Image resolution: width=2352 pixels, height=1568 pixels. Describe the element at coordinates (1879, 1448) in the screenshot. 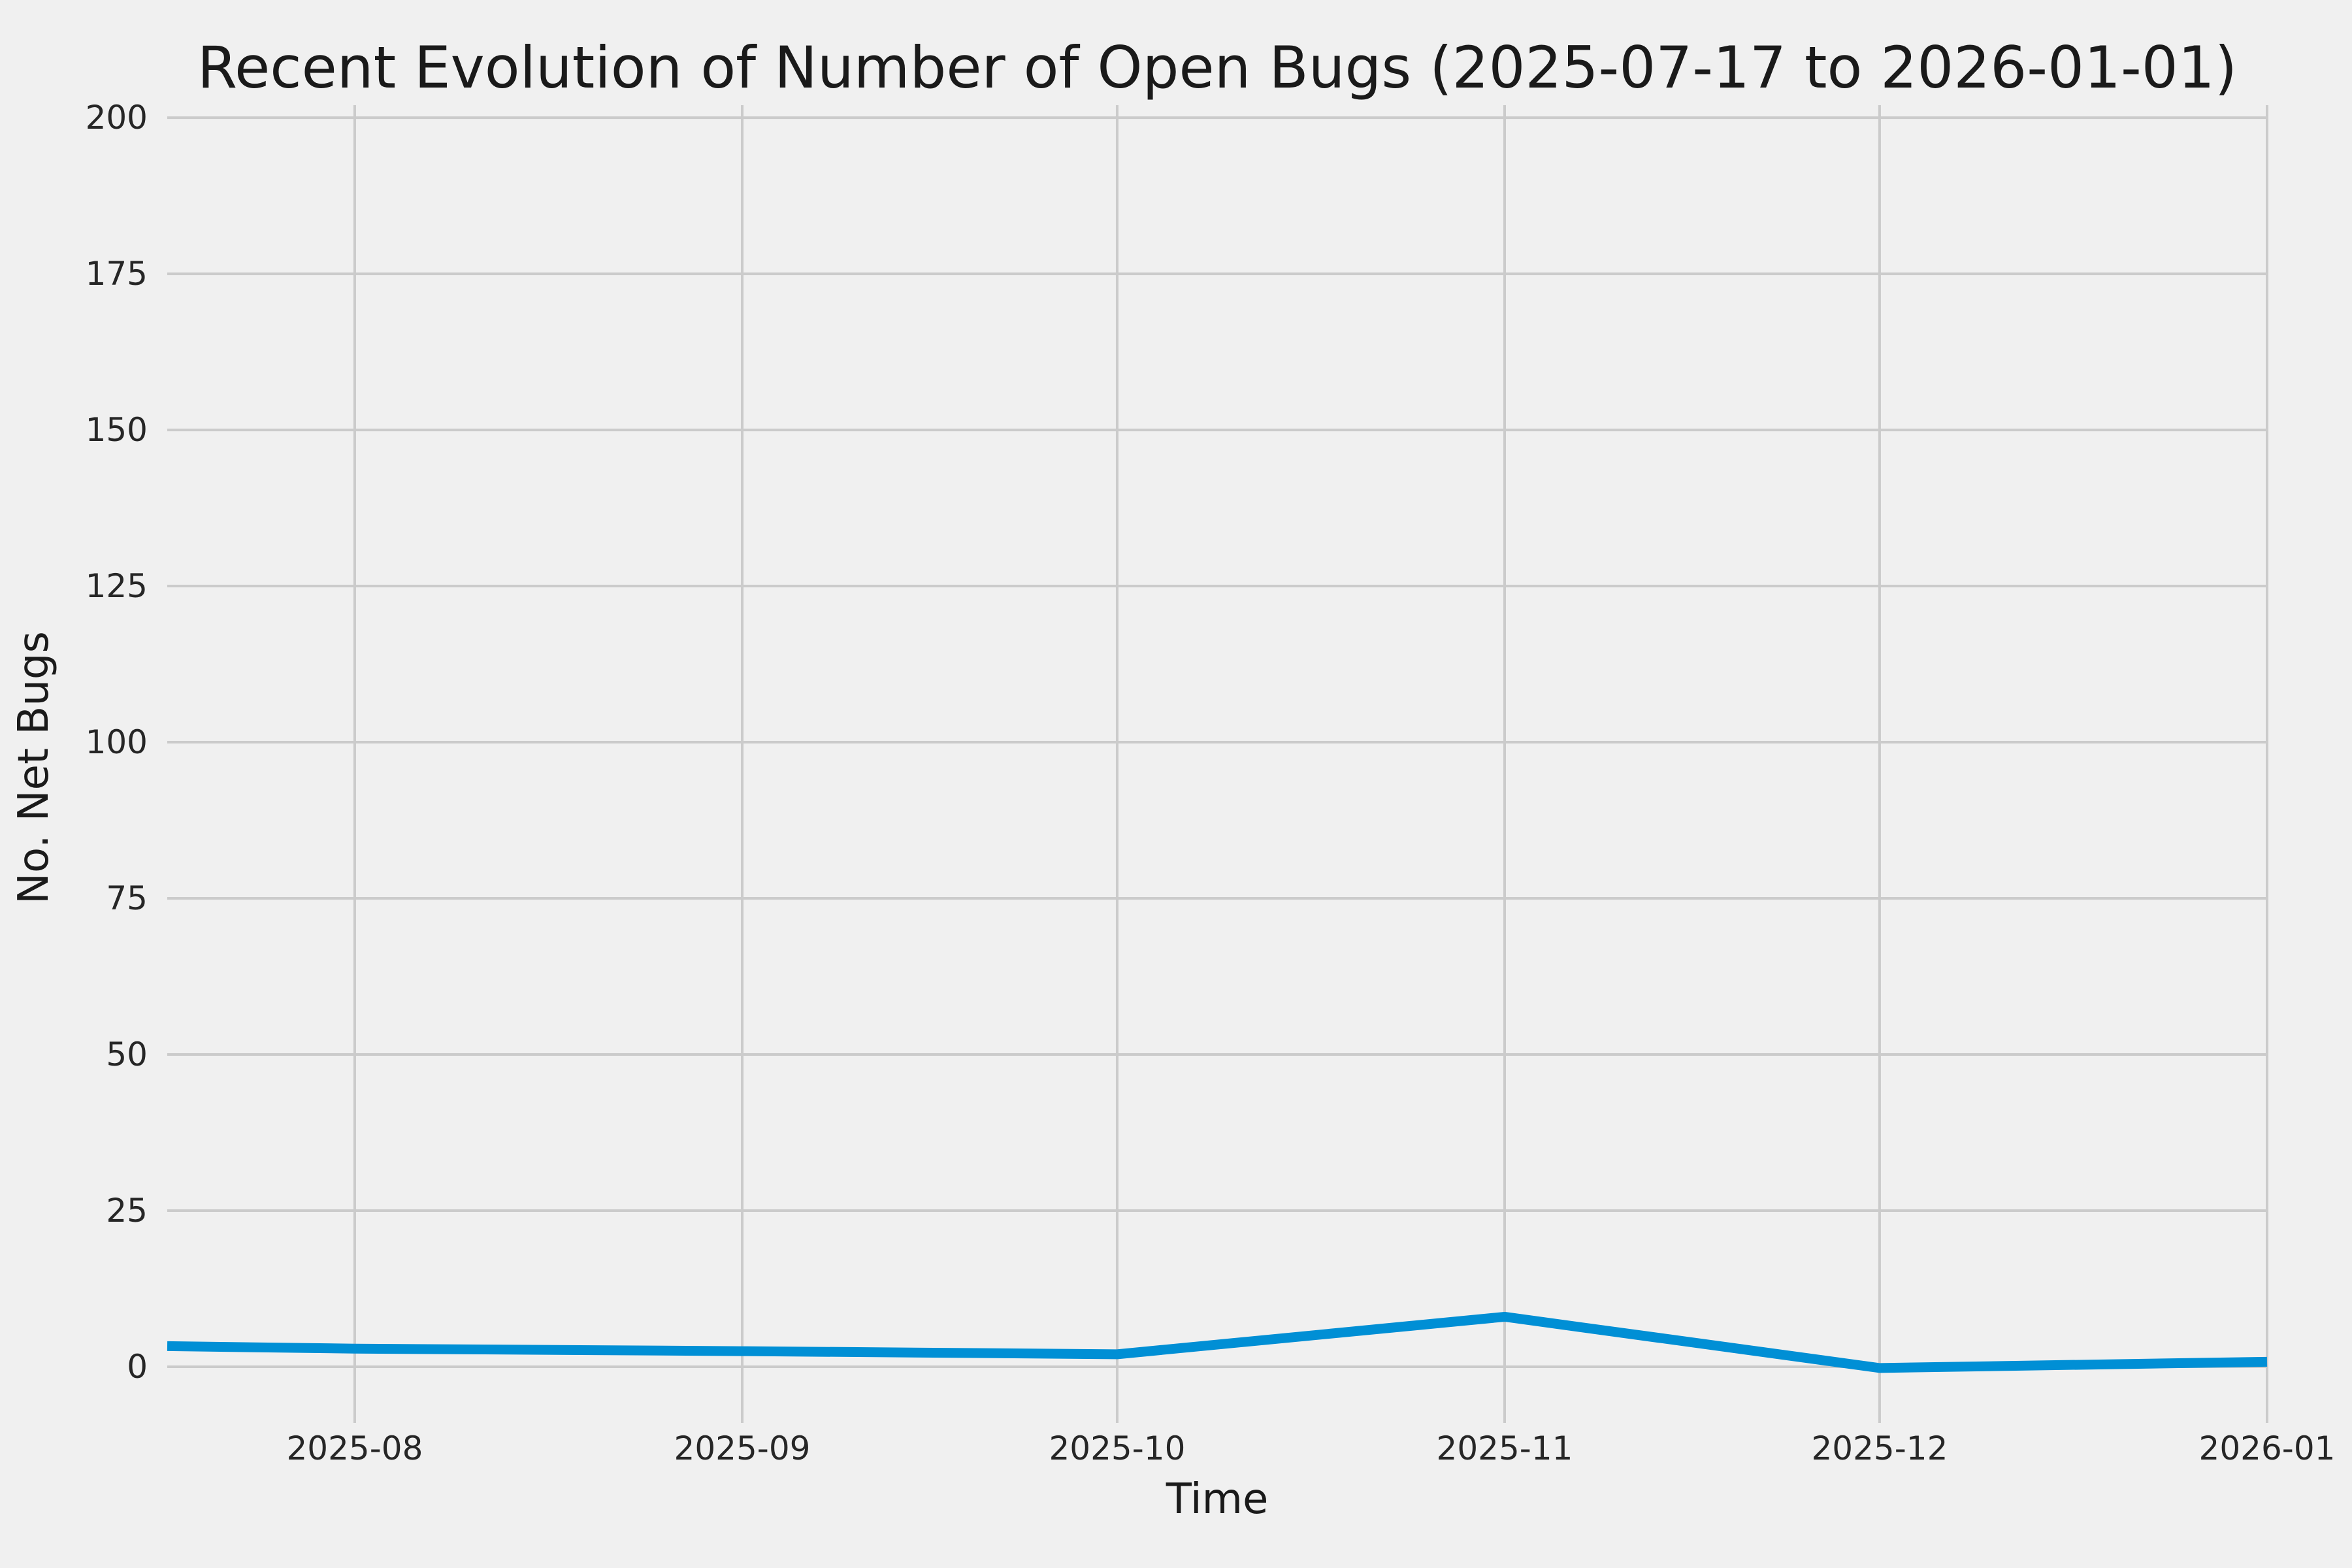

I see `x-tick-label: 2025-12` at that location.